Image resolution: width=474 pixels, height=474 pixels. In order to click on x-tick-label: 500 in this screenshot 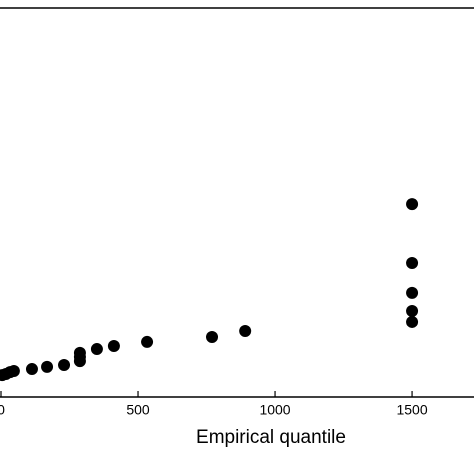, I will do `click(138, 410)`.